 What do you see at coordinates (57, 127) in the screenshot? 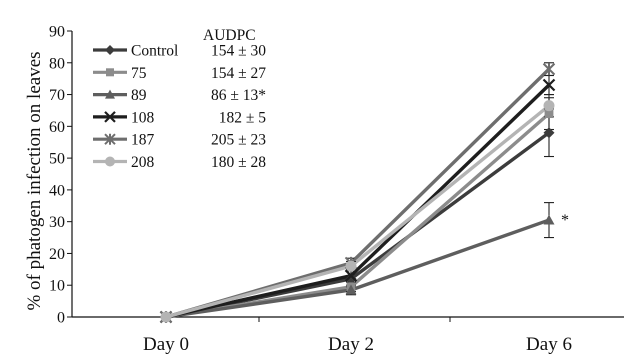
I see `y-tick-label: 60` at bounding box center [57, 127].